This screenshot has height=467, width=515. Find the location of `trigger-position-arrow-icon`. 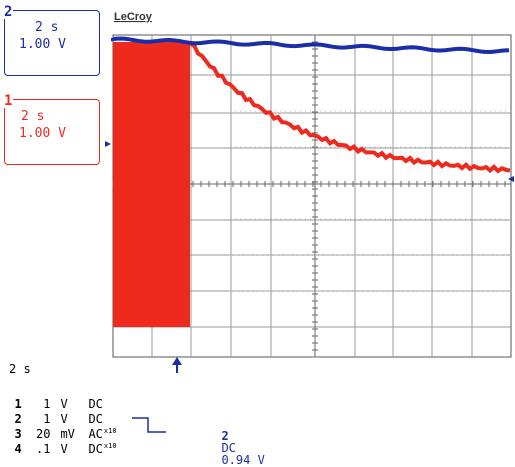

trigger-position-arrow-icon is located at coordinates (177, 365).